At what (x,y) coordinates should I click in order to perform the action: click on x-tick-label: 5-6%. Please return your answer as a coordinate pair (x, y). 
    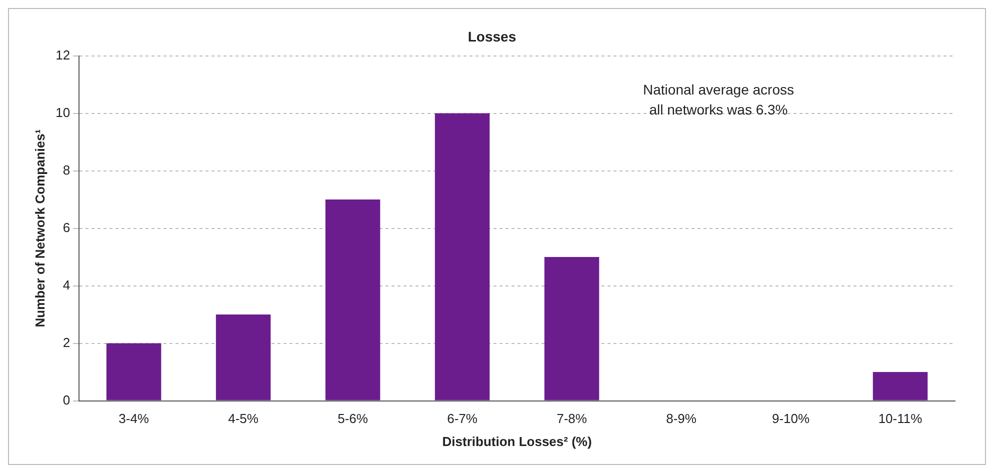
    Looking at the image, I should click on (353, 418).